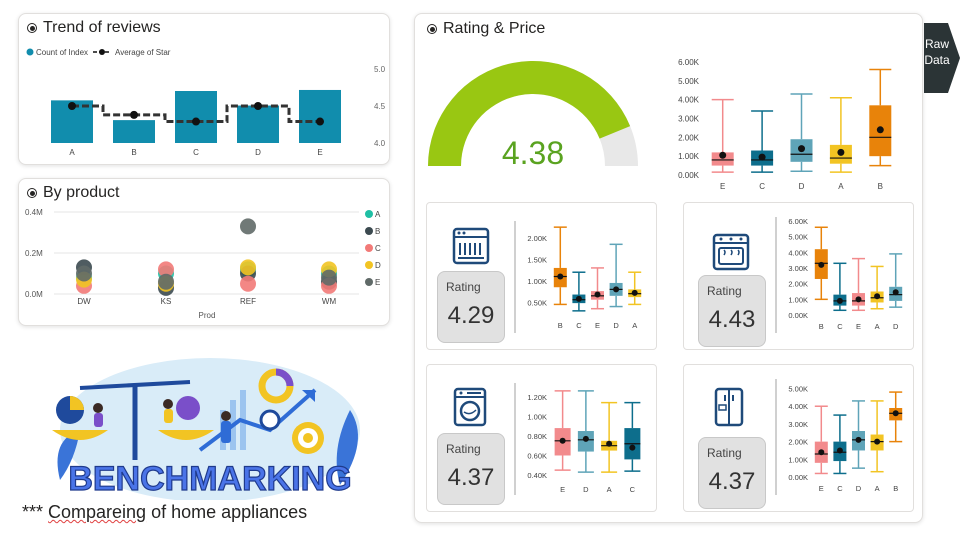  I want to click on benchmarking-illustration: BENCHMARKING, so click(206, 429).